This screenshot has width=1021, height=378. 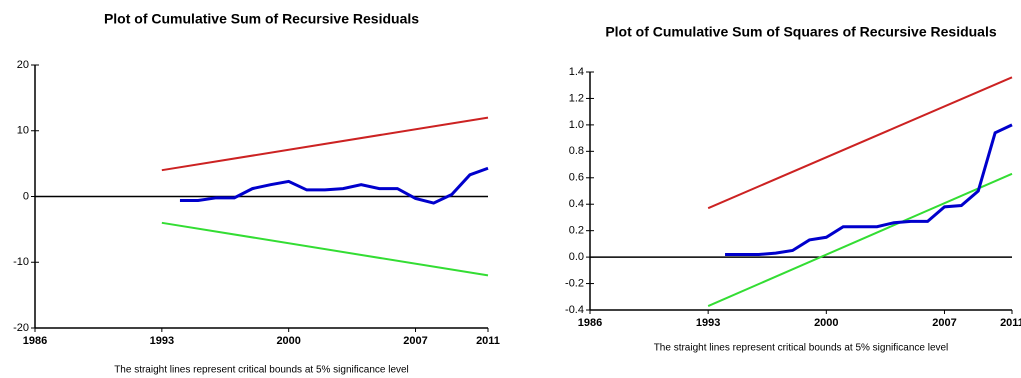 I want to click on y-tick-label: 0.4, so click(x=576, y=204).